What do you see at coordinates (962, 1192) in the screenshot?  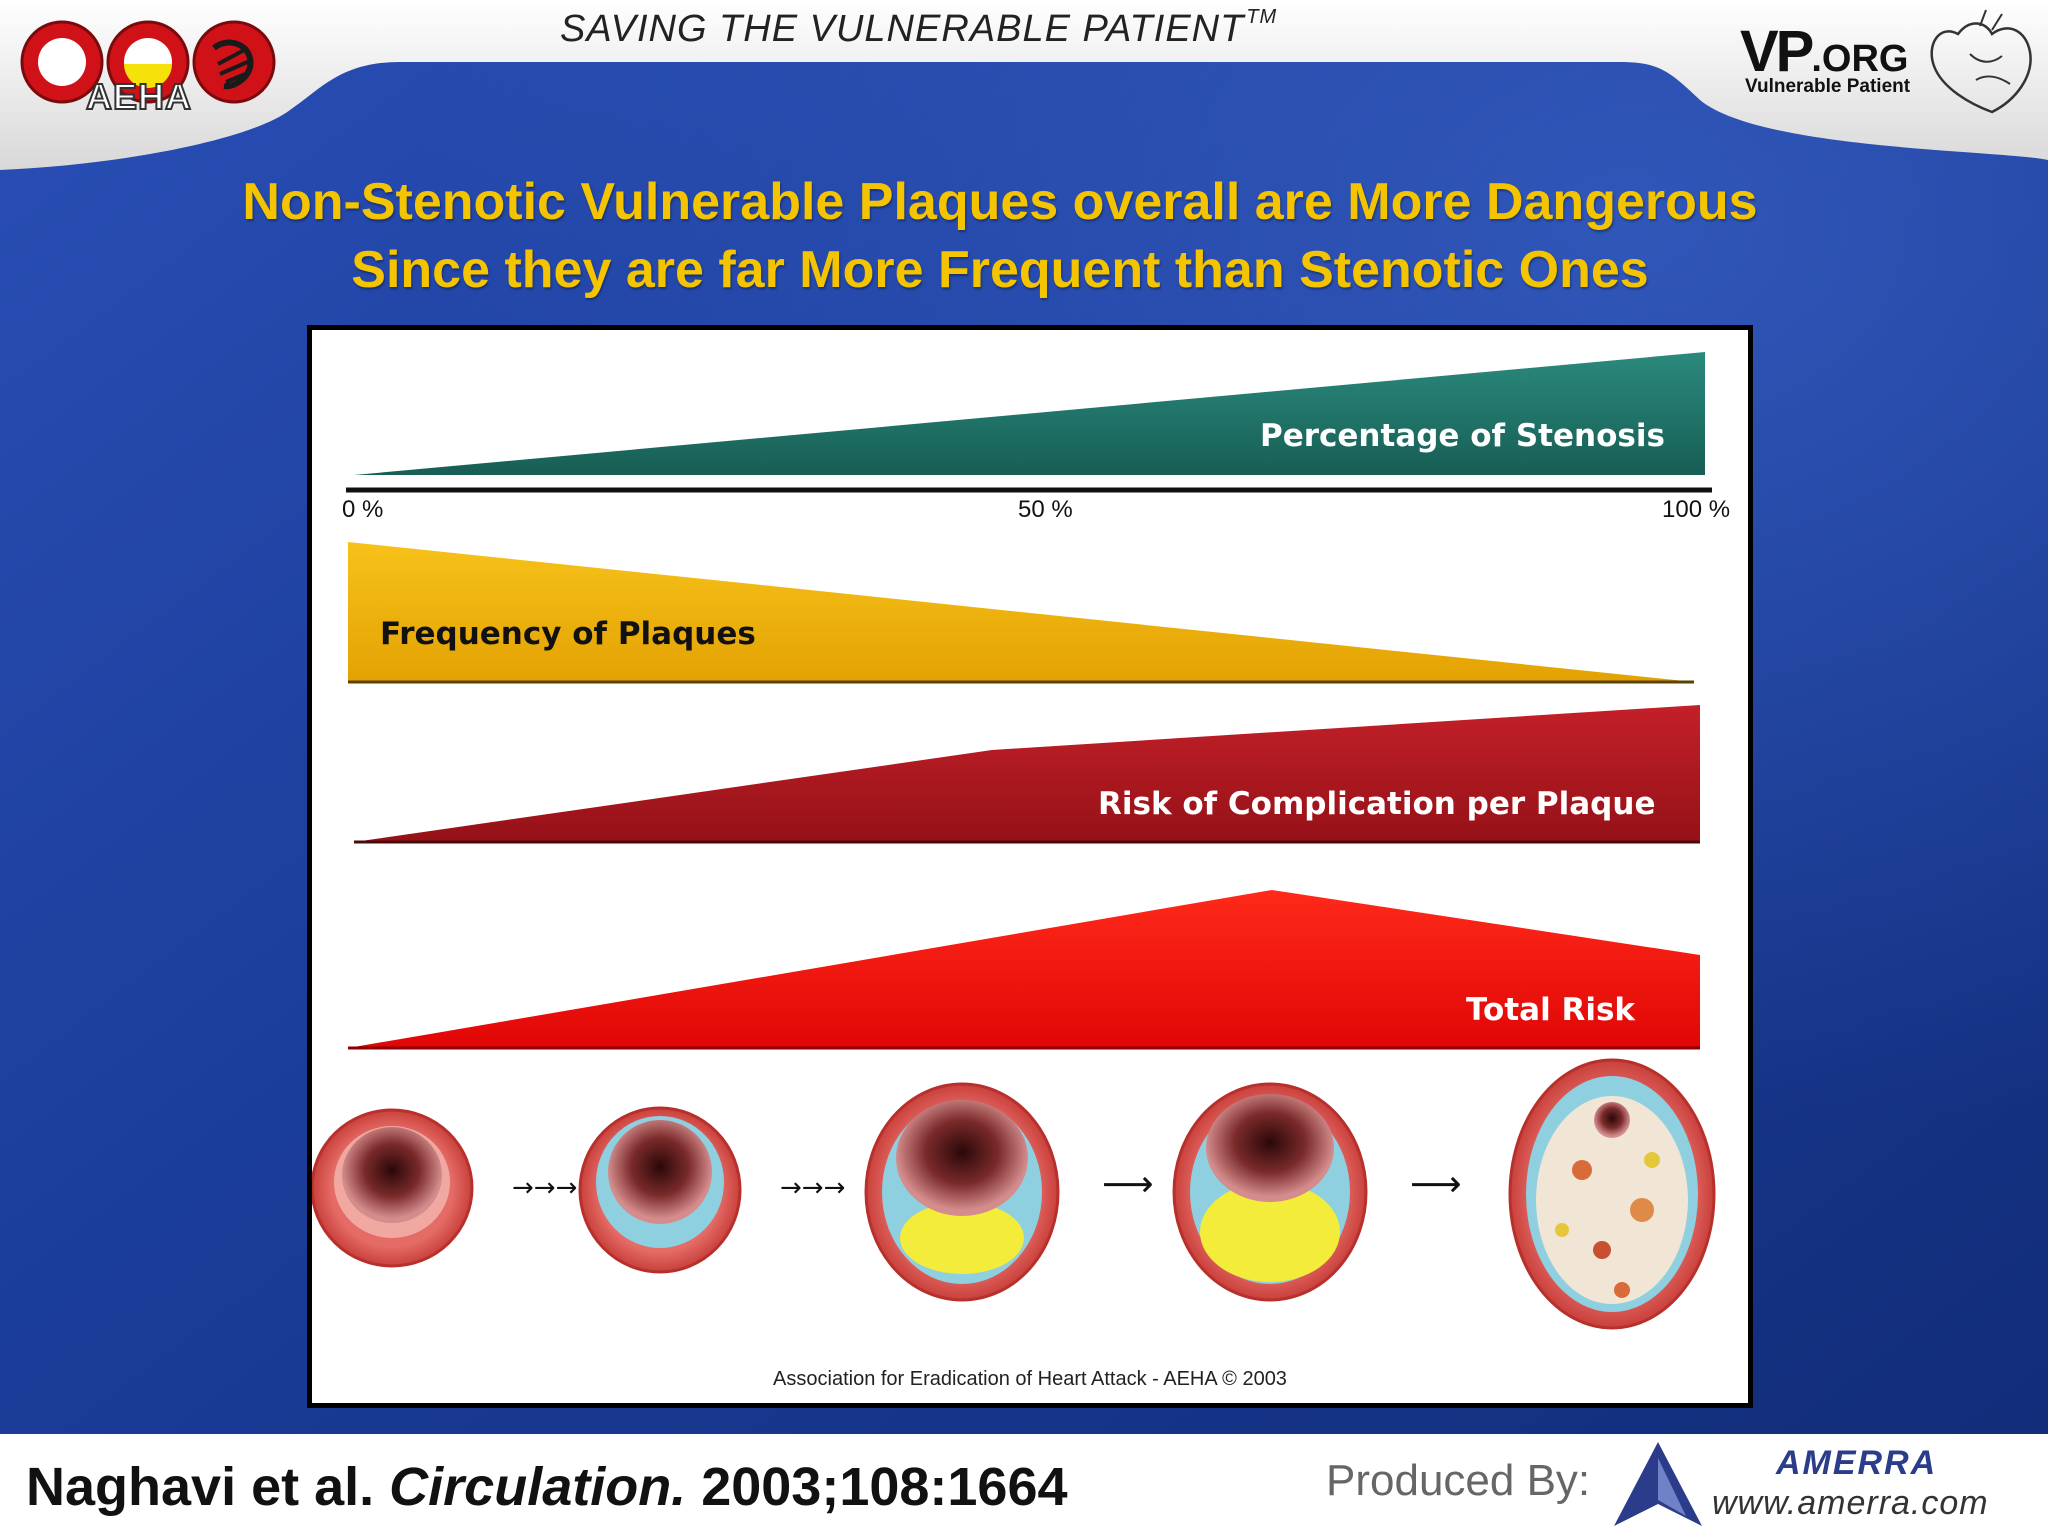 I see `artery-lipid-core-icon` at bounding box center [962, 1192].